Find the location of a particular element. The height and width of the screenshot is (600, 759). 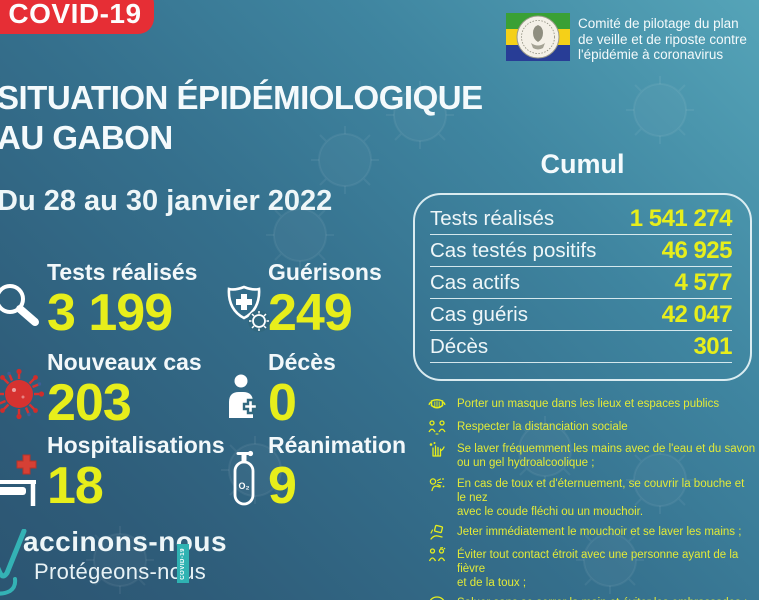

stat-hospitalisations-label: Hospitalisations is located at coordinates (136, 445).